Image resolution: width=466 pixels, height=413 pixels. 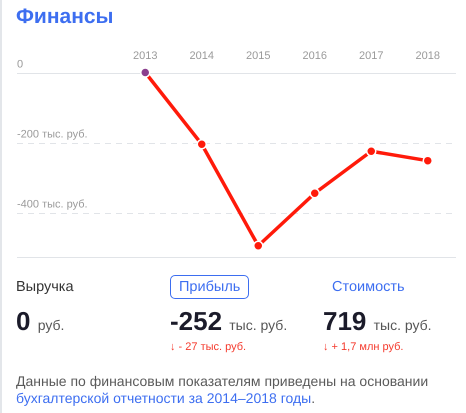 What do you see at coordinates (368, 287) in the screenshot?
I see `category-label: Стоимость` at bounding box center [368, 287].